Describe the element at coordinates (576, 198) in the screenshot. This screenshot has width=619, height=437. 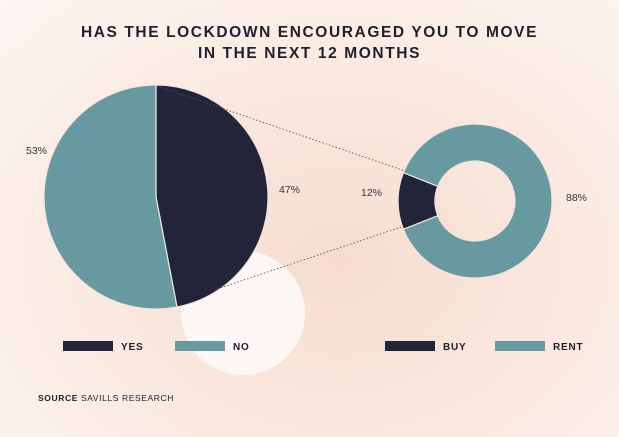
I see `donut-label-rent: 88%` at that location.